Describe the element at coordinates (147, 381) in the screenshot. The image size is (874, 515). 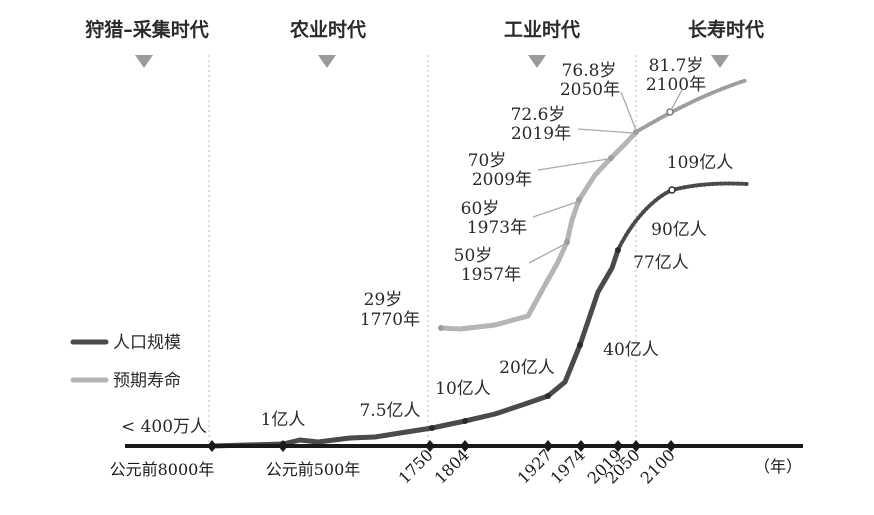
I see `legend-label: 预期寿命` at that location.